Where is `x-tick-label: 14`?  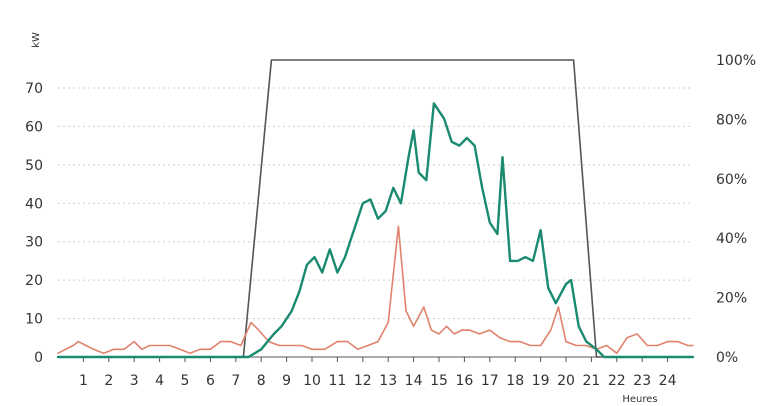 x-tick-label: 14 is located at coordinates (414, 381).